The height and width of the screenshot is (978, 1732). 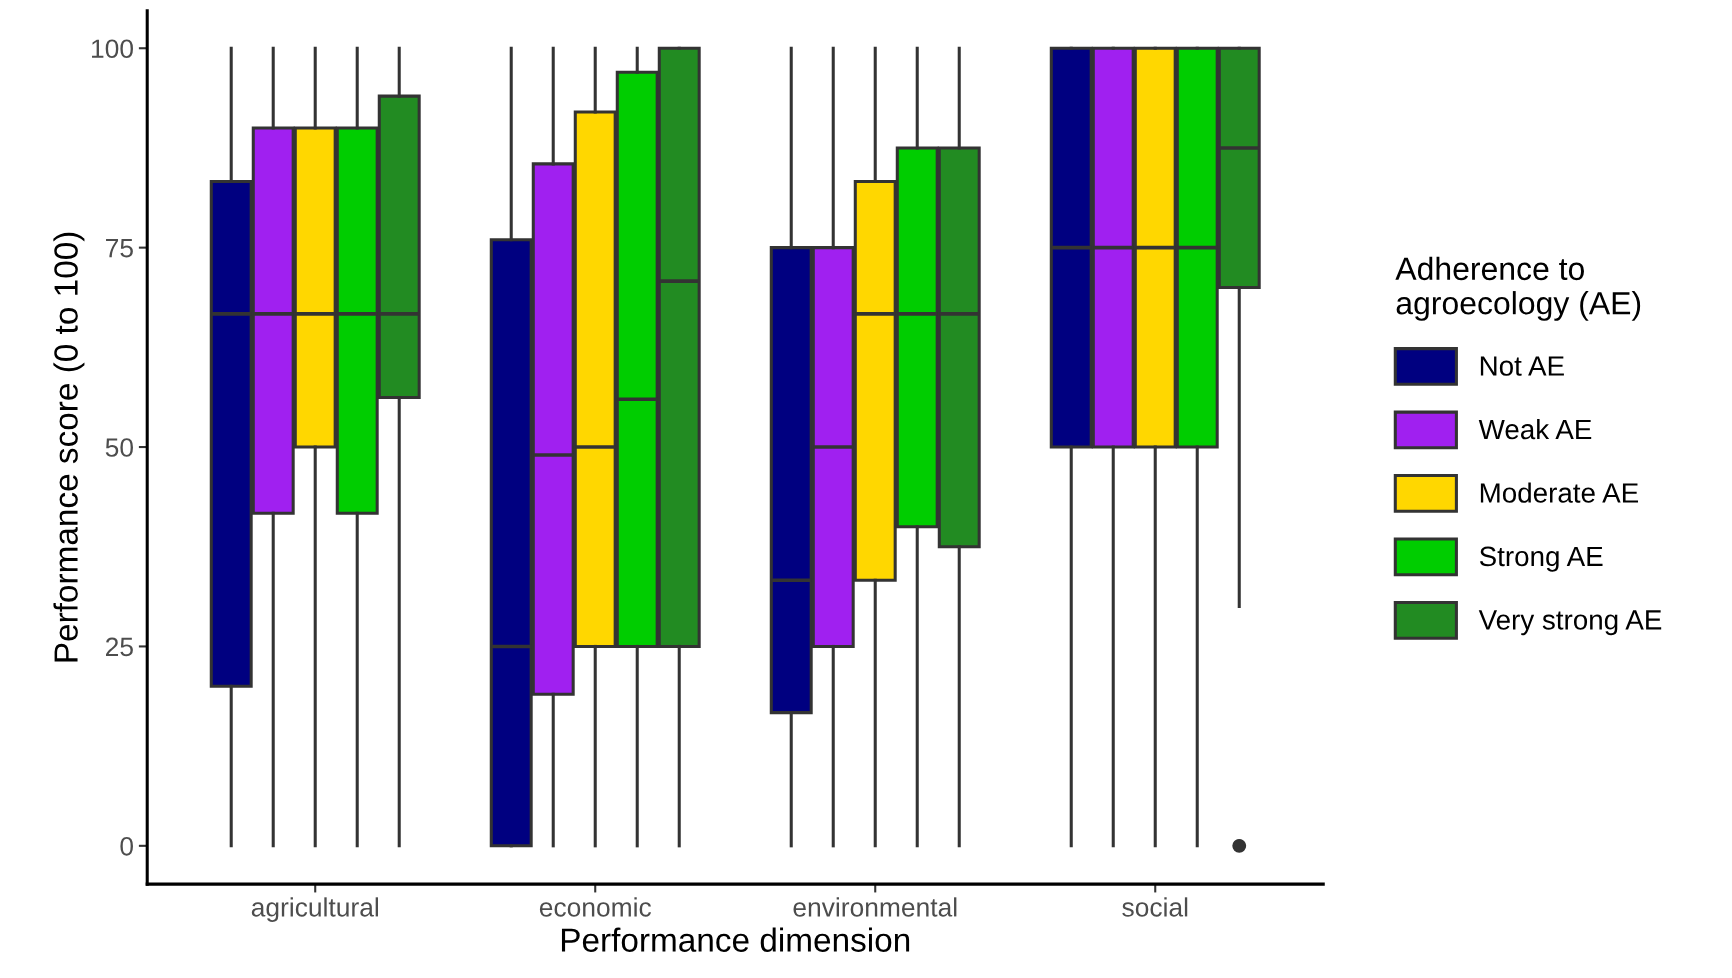 I want to click on y-tick-label: 100, so click(x=112, y=49).